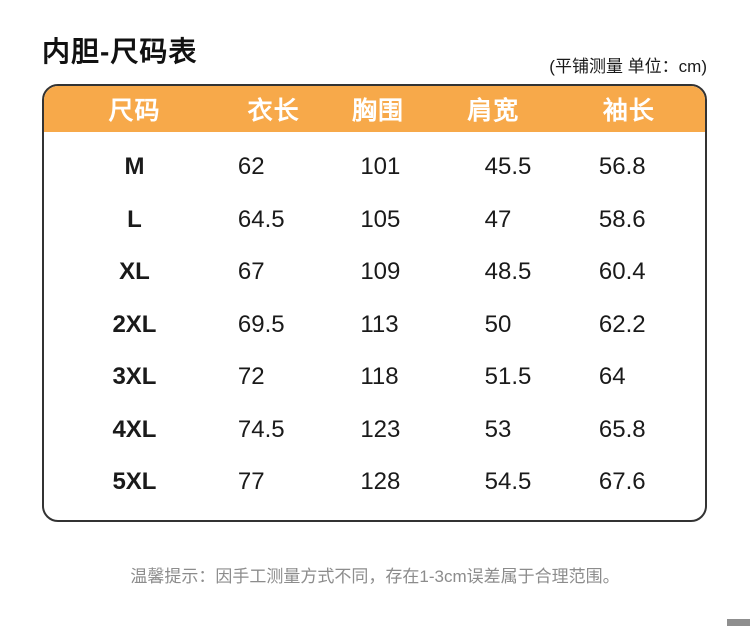  Describe the element at coordinates (251, 167) in the screenshot. I see `value-cell: 62` at that location.